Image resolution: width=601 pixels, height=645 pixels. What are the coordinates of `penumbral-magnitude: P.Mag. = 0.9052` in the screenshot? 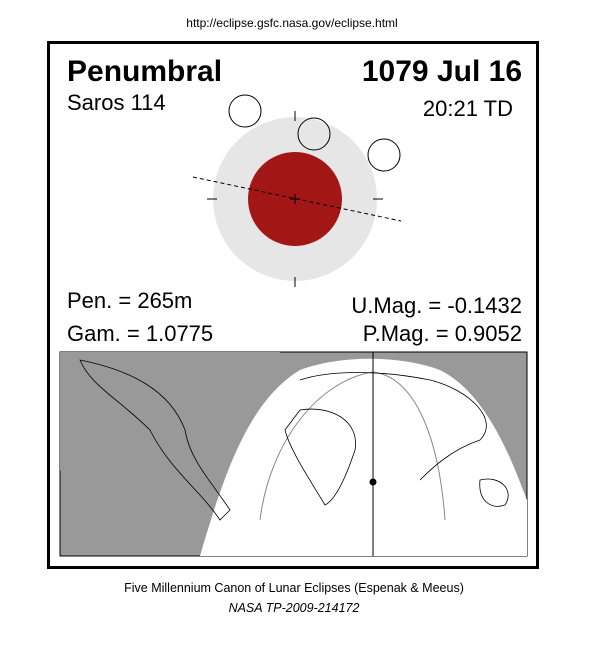 It's located at (442, 333).